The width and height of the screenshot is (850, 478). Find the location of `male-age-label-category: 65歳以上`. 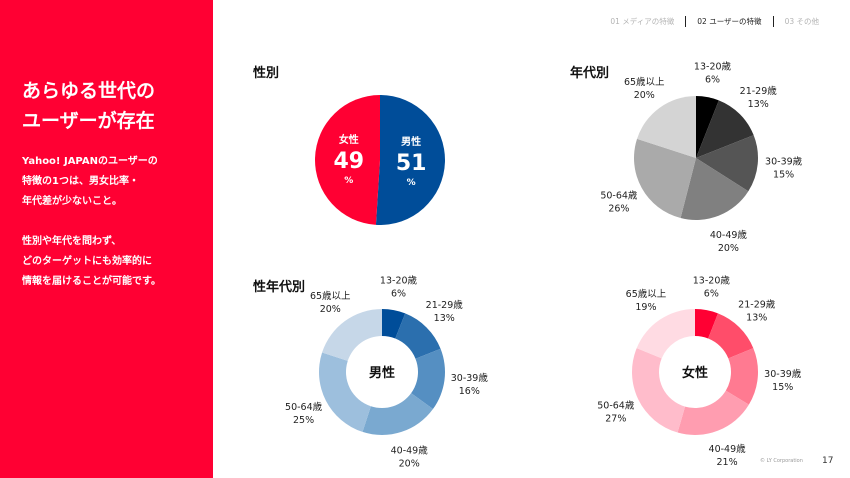

male-age-label-category: 65歳以上 is located at coordinates (330, 296).